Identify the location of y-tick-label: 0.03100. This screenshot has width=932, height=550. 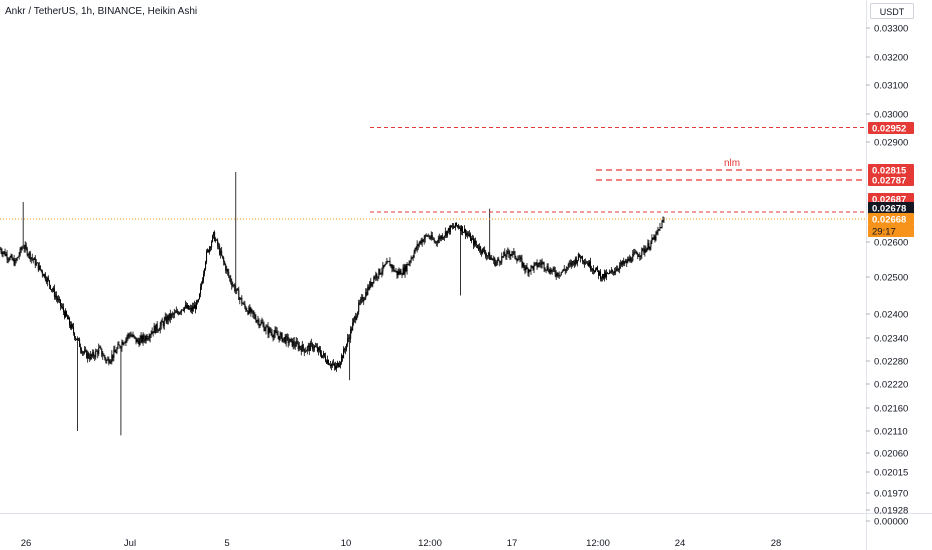
(891, 86).